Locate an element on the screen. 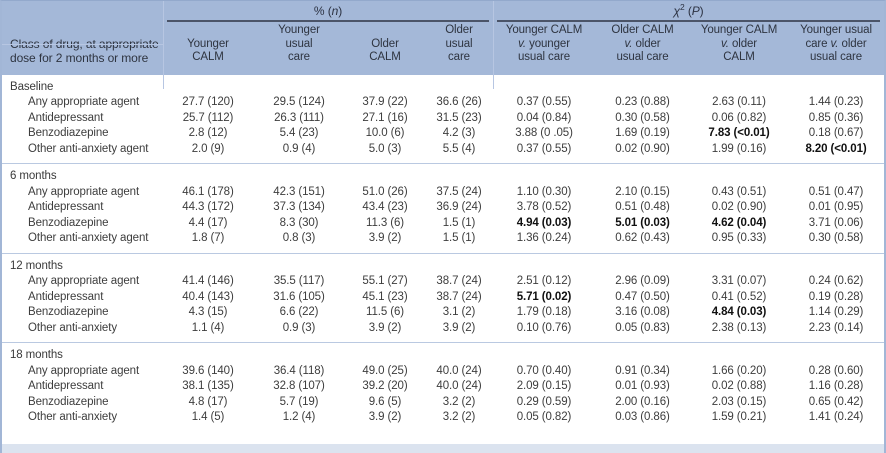  value-cell: 27.7 (120) is located at coordinates (208, 102).